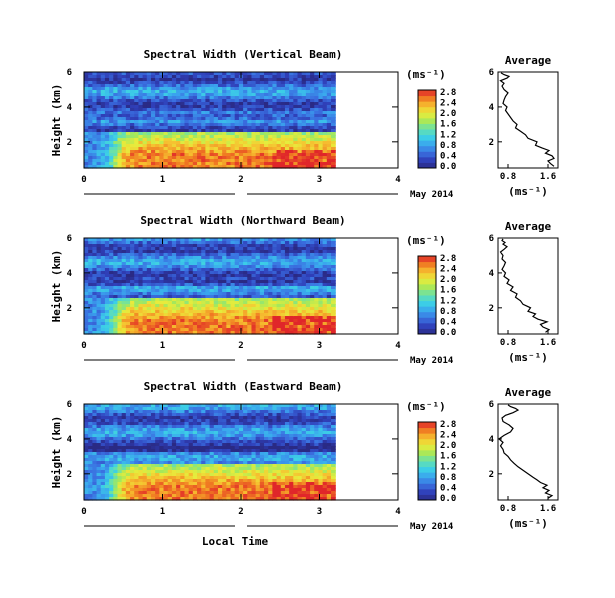 The width and height of the screenshot is (615, 598). Describe the element at coordinates (242, 220) in the screenshot. I see `panel-title: Spectral Width (Northward Beam)` at that location.